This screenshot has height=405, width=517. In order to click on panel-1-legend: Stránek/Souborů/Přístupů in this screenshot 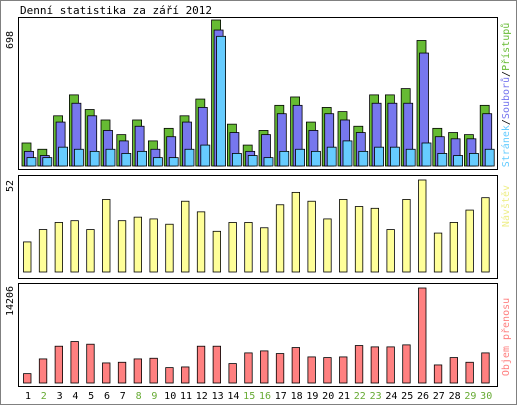, I will do `click(506, 95)`.